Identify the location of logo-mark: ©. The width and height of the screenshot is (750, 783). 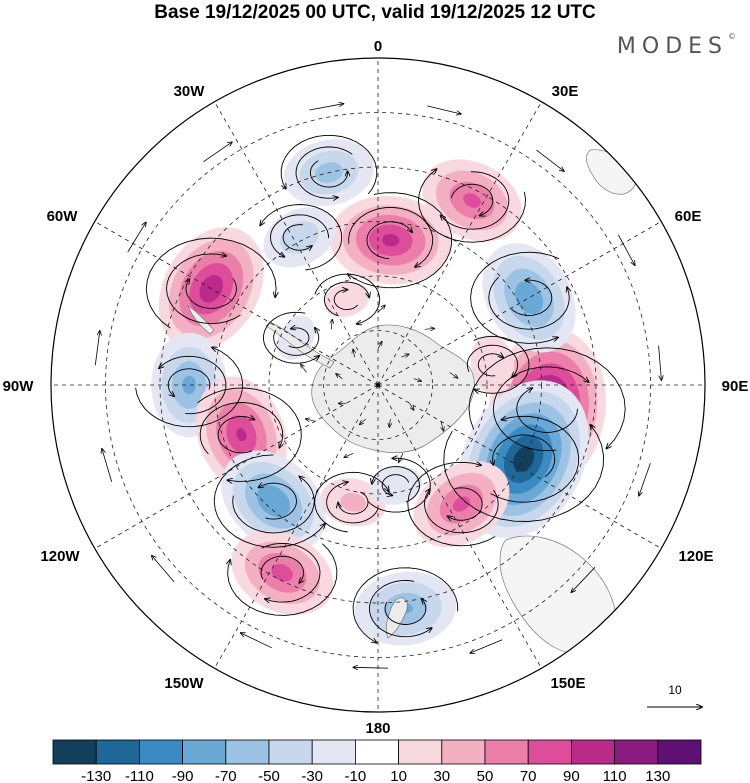
(732, 36).